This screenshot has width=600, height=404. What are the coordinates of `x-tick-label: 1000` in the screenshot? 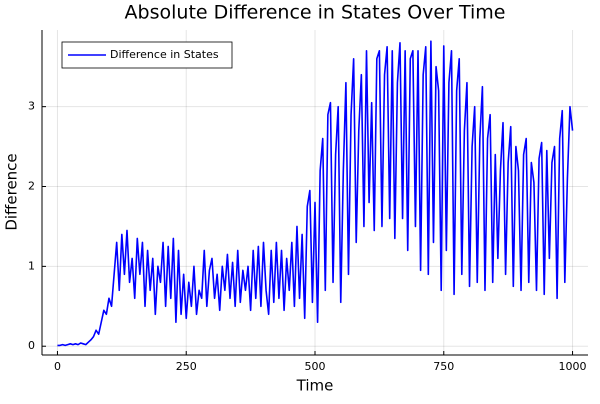 It's located at (573, 366).